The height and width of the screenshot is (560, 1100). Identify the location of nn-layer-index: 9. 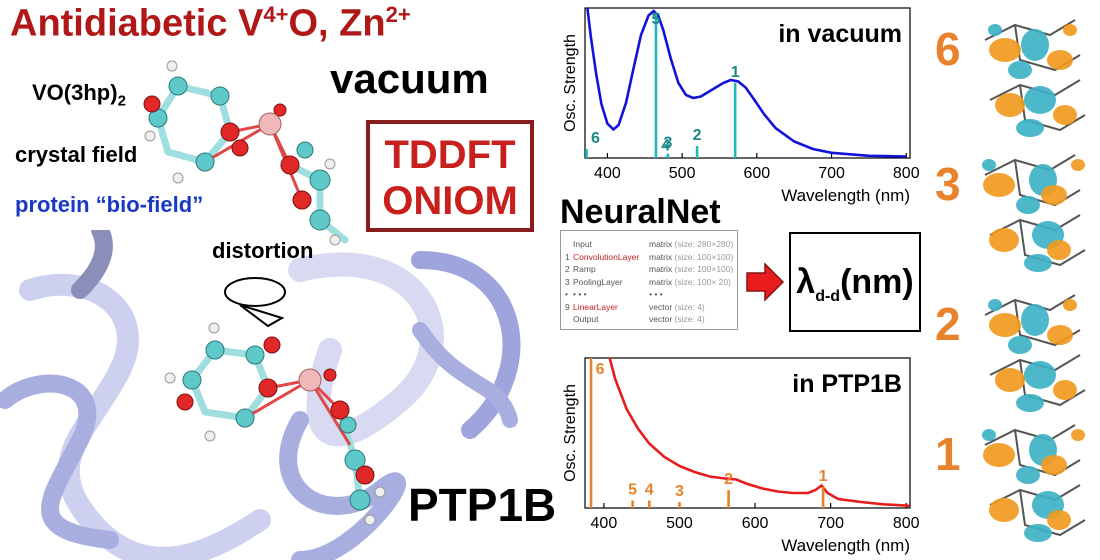
(567, 306).